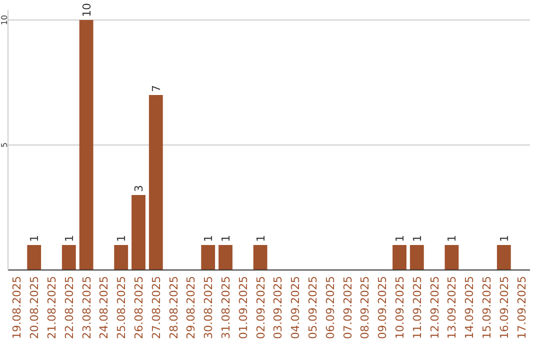  What do you see at coordinates (121, 307) in the screenshot?
I see `x-tick-label: 25.08.2025` at bounding box center [121, 307].